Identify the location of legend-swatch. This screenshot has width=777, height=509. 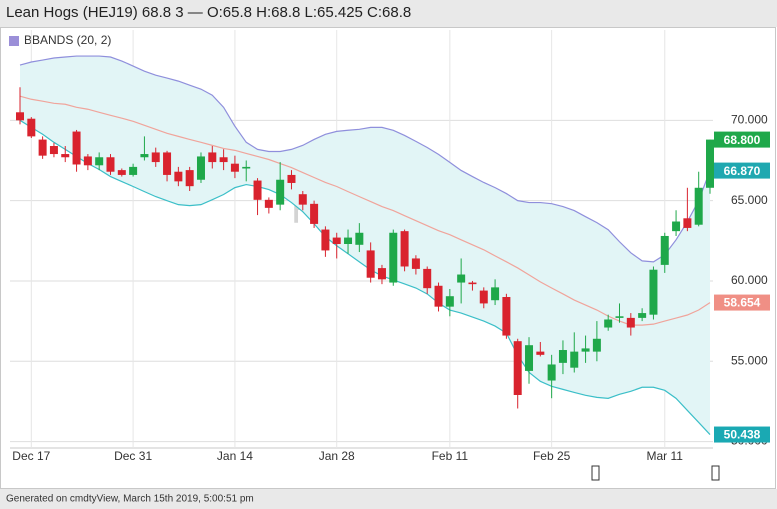
(14, 41).